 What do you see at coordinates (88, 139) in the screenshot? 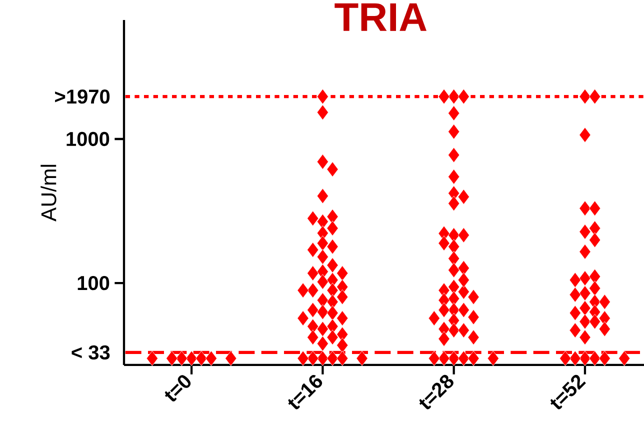
I see `y-tick-label: 1000` at bounding box center [88, 139].